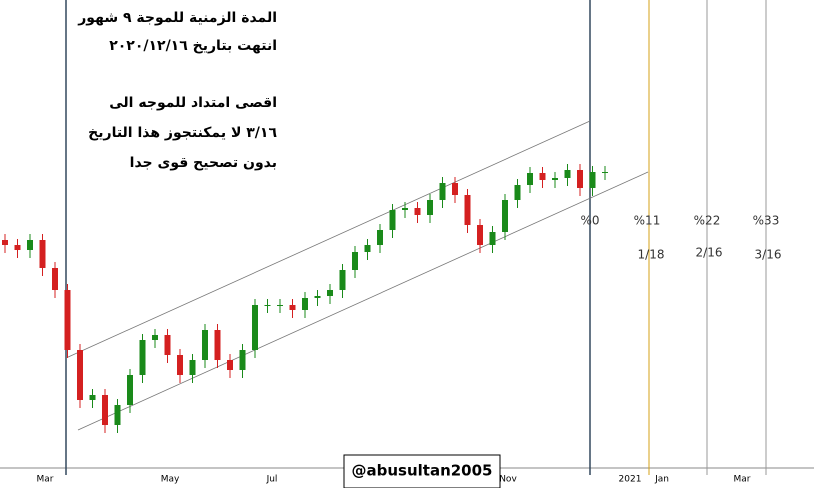  What do you see at coordinates (182, 133) in the screenshot?
I see `annotation: ٣/١٦ لا يمكنتجوز هذا التاريخ` at bounding box center [182, 133].